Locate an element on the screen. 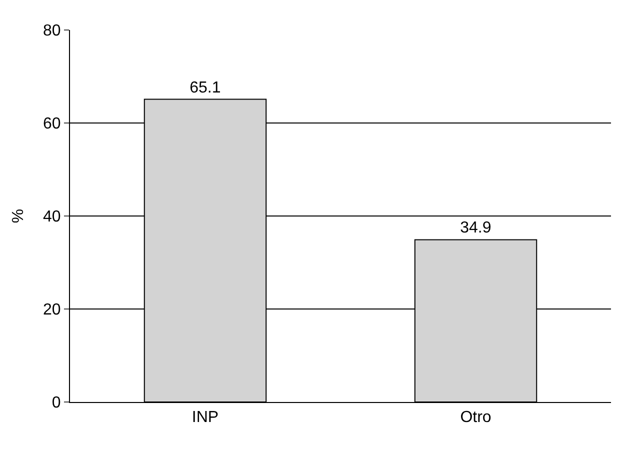 The height and width of the screenshot is (452, 641). y-tick-label: 80 is located at coordinates (52, 31).